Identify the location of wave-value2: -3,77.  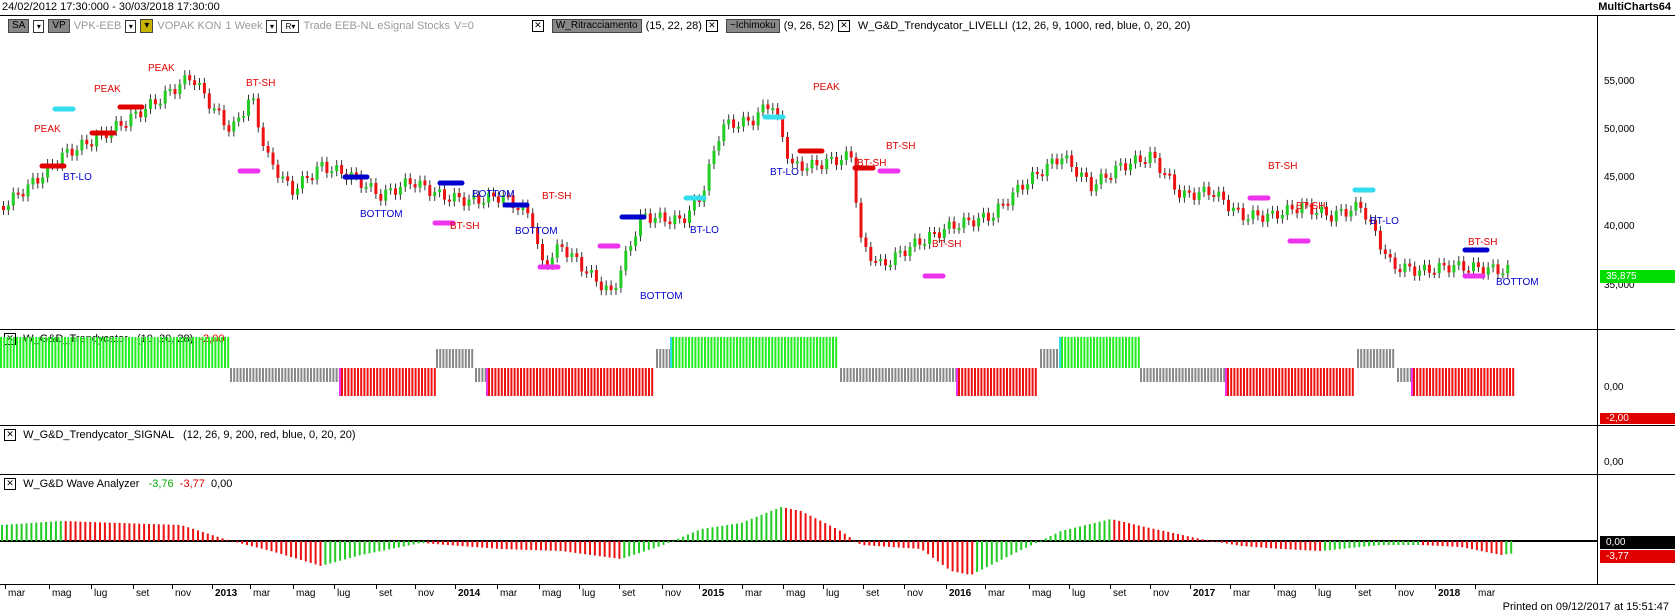
(192, 484).